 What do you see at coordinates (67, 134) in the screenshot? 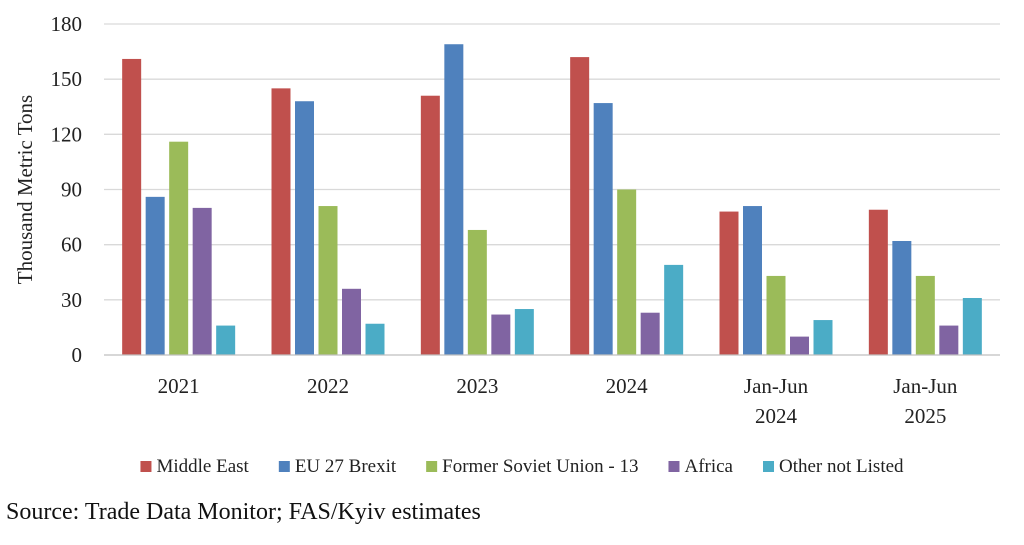
I see `y-tick-label: 120` at bounding box center [67, 134].